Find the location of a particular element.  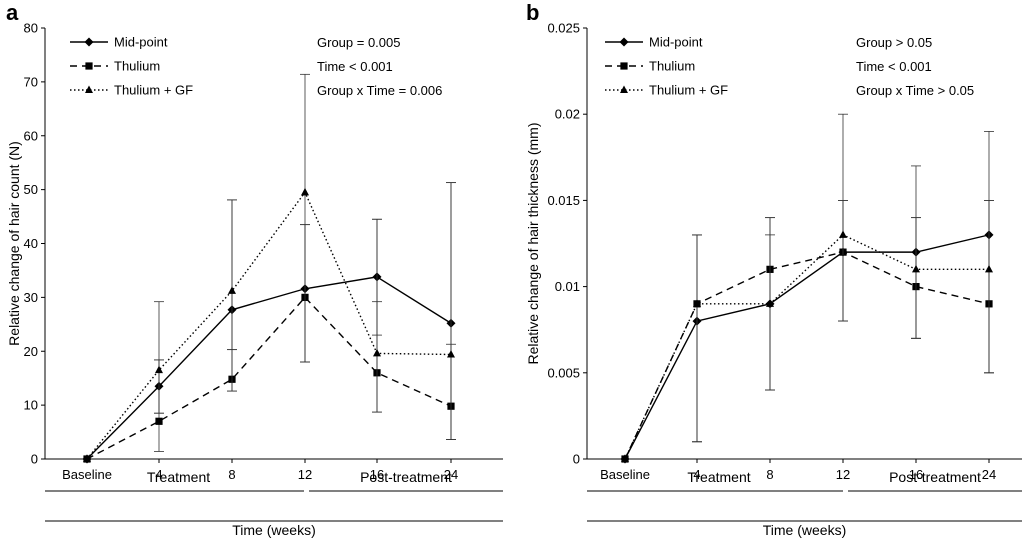

y-tick-label: 0.025 is located at coordinates (563, 28).